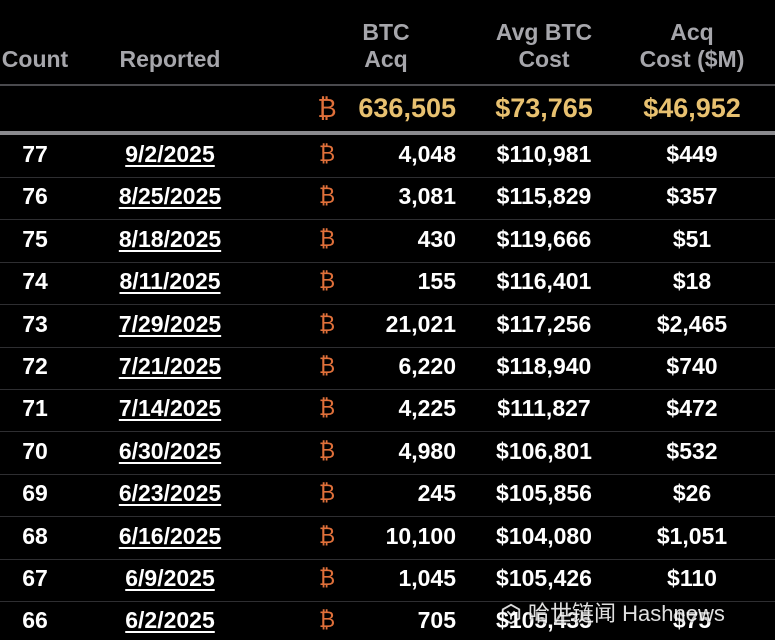 This screenshot has width=775, height=640. I want to click on row-btc-acq: 430, so click(436, 238).